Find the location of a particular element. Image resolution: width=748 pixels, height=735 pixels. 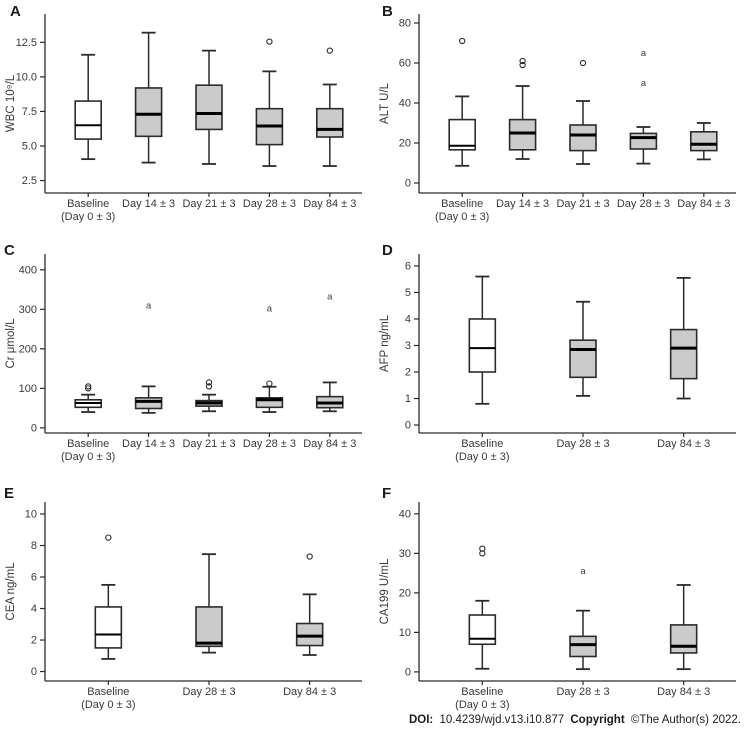

y-tick-label: 5 is located at coordinates (408, 293).